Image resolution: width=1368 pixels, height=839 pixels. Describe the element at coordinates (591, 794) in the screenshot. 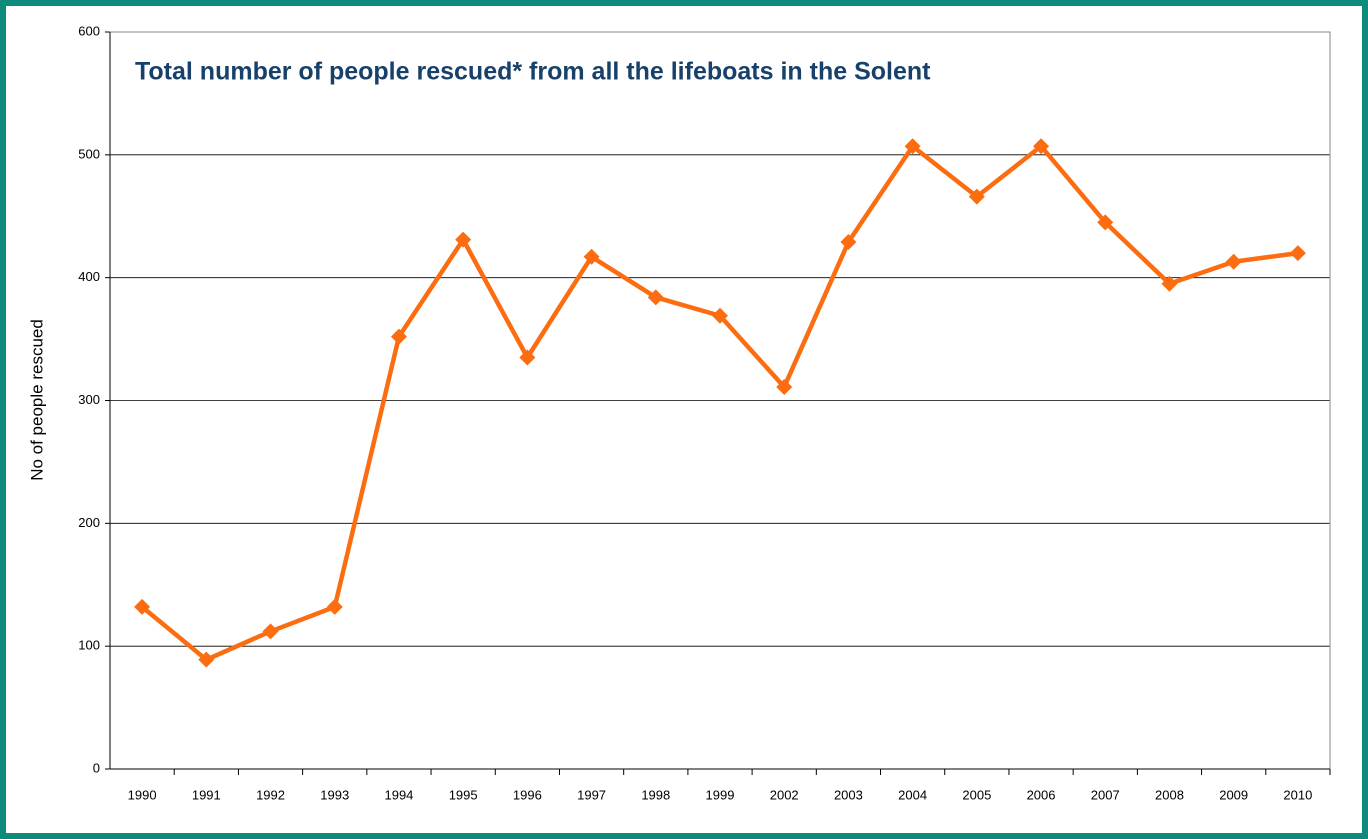

I see `x-tick-label: 1997` at that location.